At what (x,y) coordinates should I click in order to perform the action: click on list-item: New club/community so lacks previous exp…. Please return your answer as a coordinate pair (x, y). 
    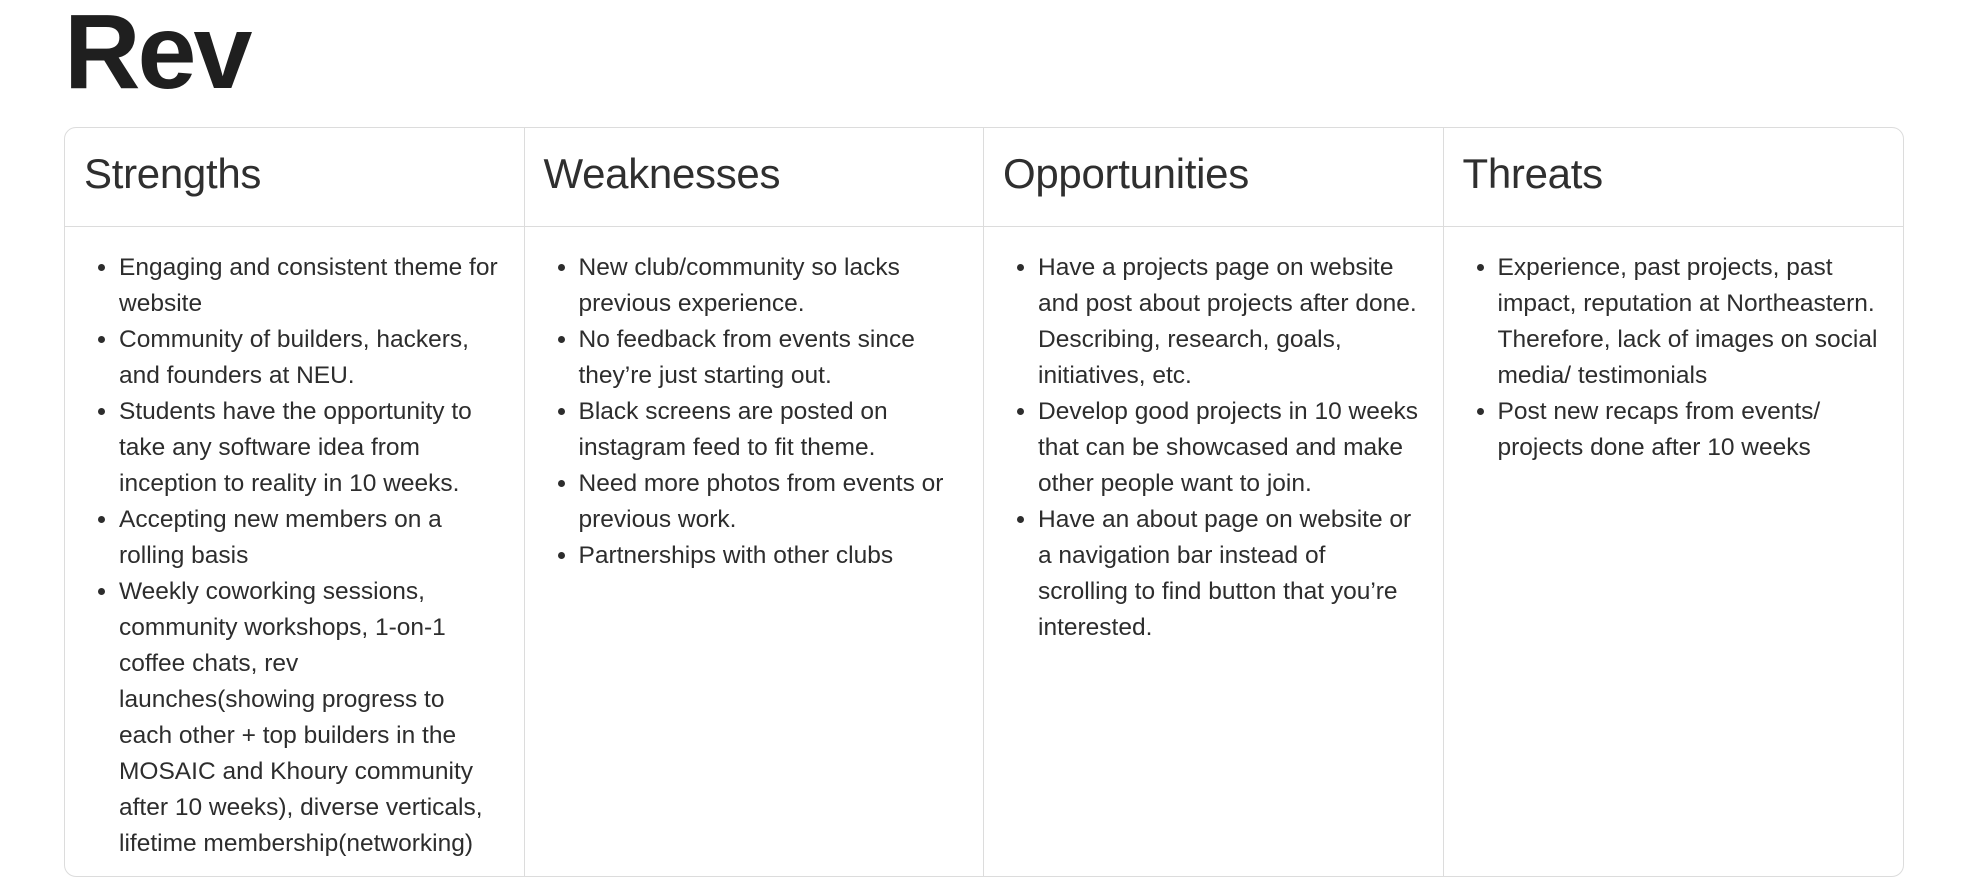
    Looking at the image, I should click on (769, 286).